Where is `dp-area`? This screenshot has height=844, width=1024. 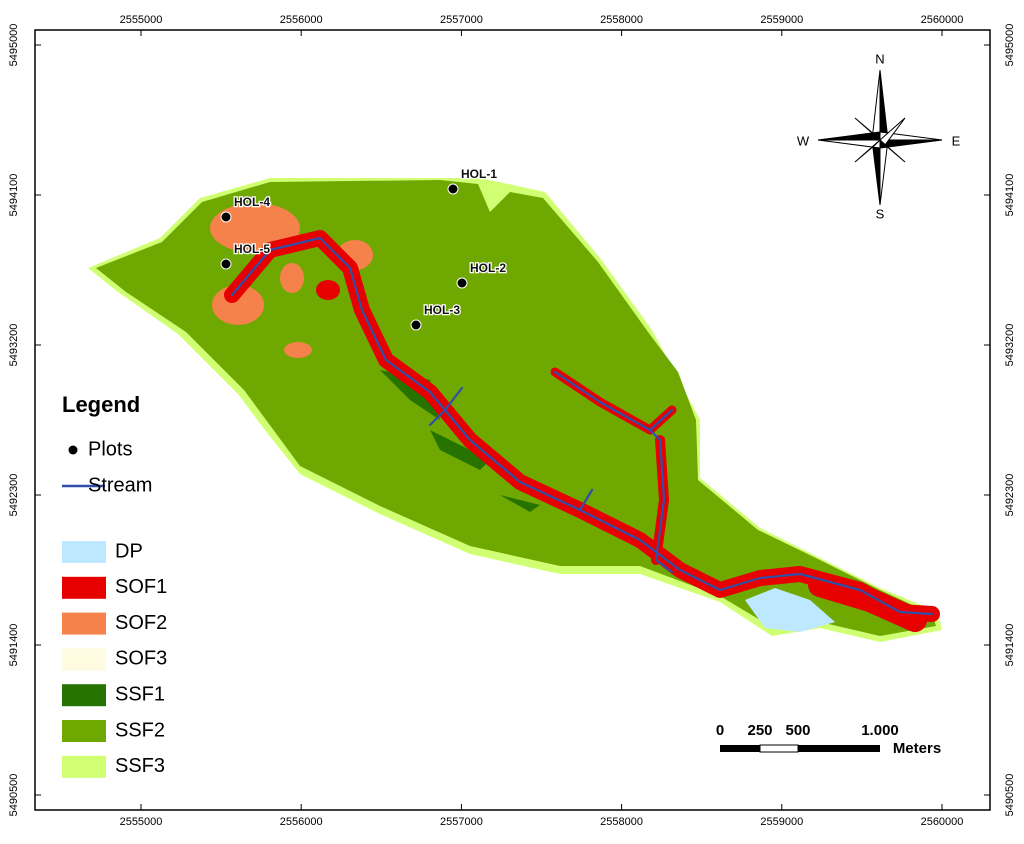
dp-area is located at coordinates (790, 610).